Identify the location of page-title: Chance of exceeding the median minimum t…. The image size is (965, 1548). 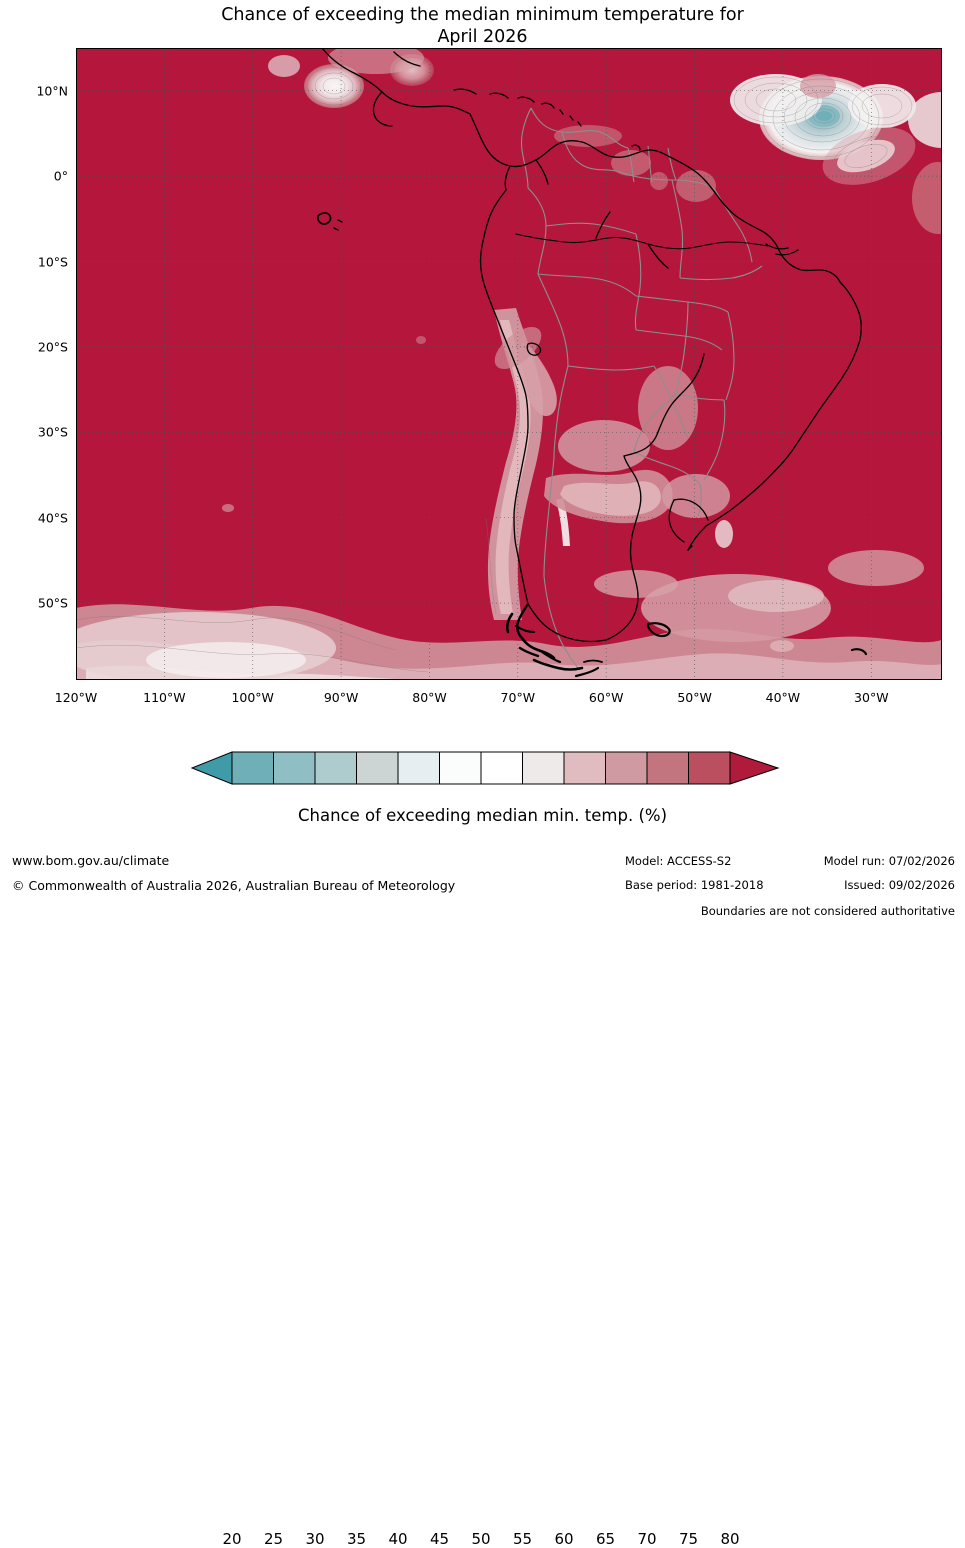
(482, 26).